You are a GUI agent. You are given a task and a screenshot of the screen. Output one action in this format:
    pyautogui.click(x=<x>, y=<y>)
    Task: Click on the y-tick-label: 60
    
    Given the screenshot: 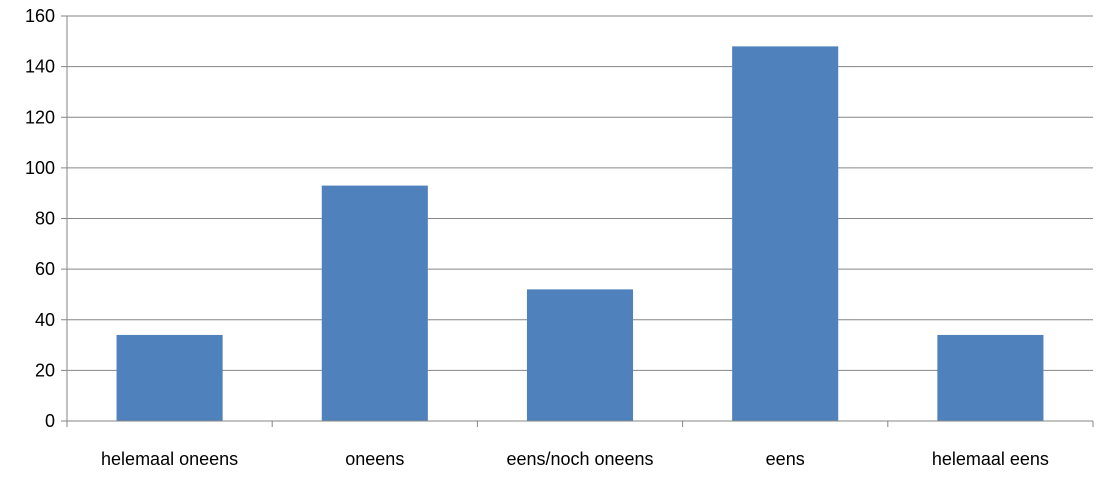 What is the action you would take?
    pyautogui.click(x=45, y=269)
    